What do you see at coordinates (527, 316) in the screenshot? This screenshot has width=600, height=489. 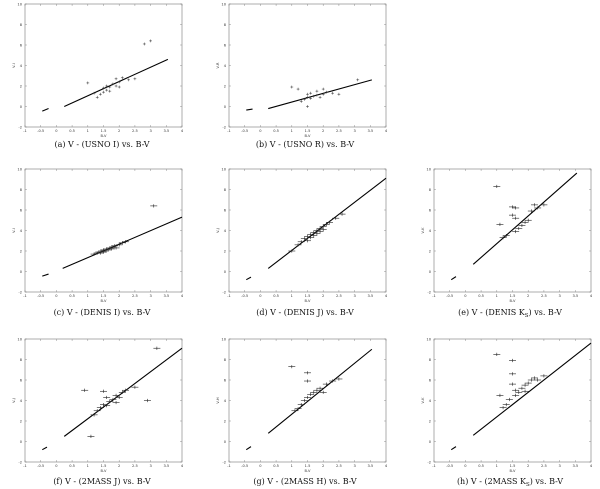 I see `caption-subscript: S` at bounding box center [527, 316].